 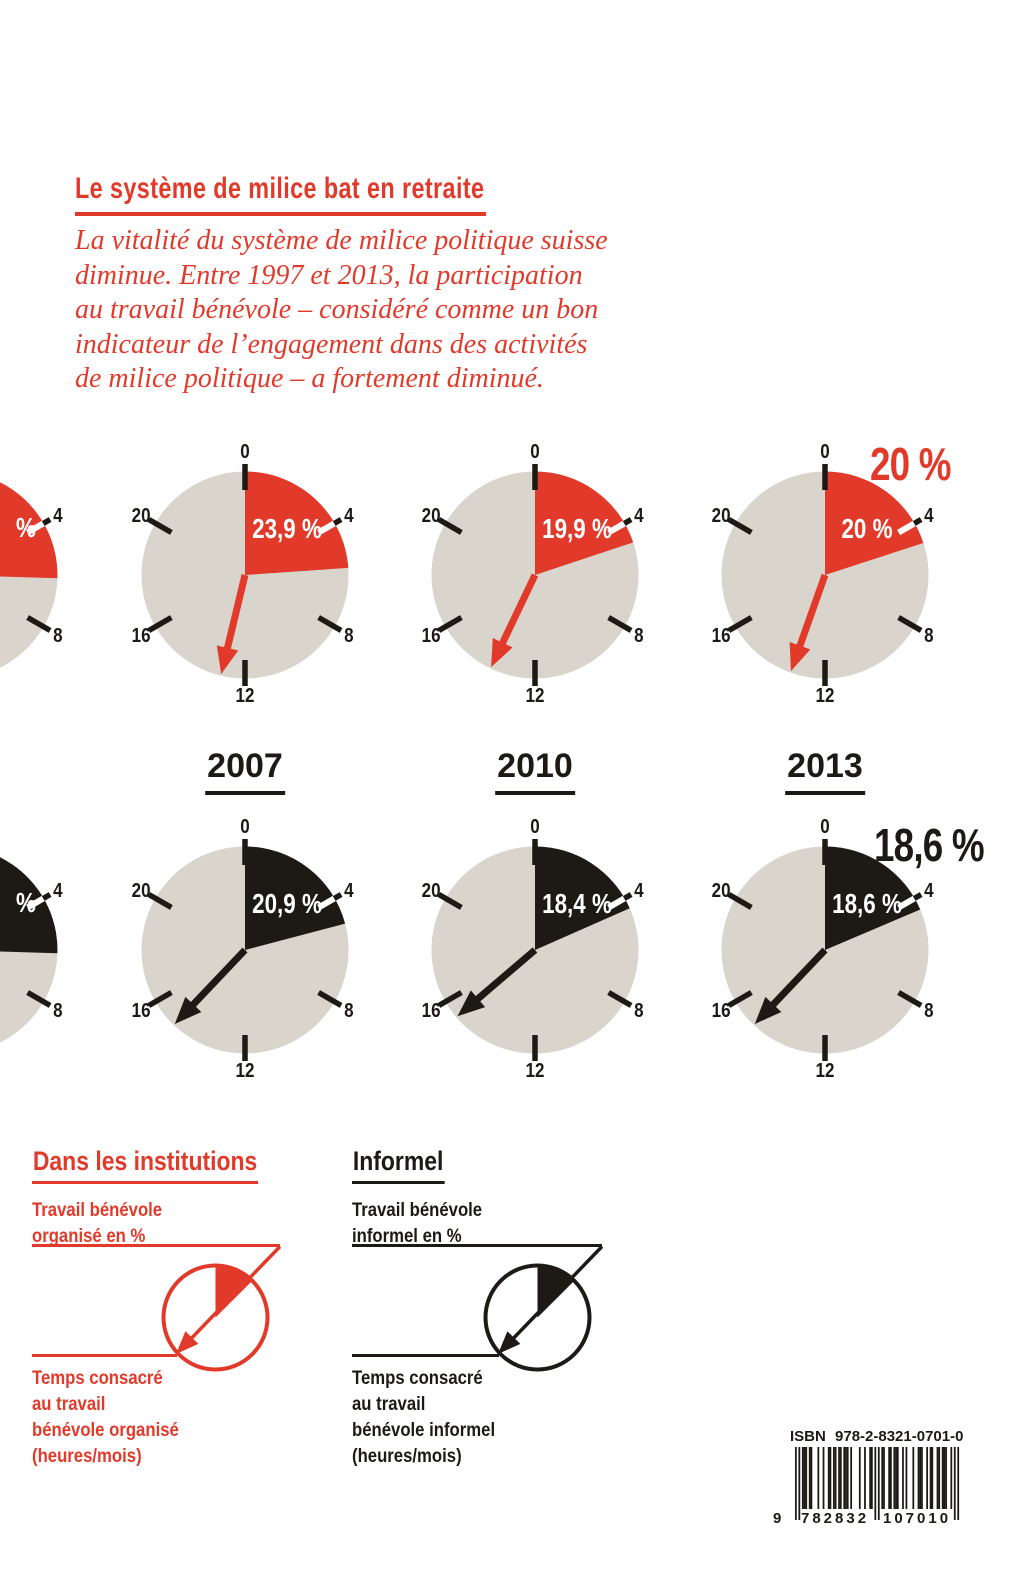 What do you see at coordinates (280, 194) in the screenshot?
I see `page-title: Le système de milice bat en retraite` at bounding box center [280, 194].